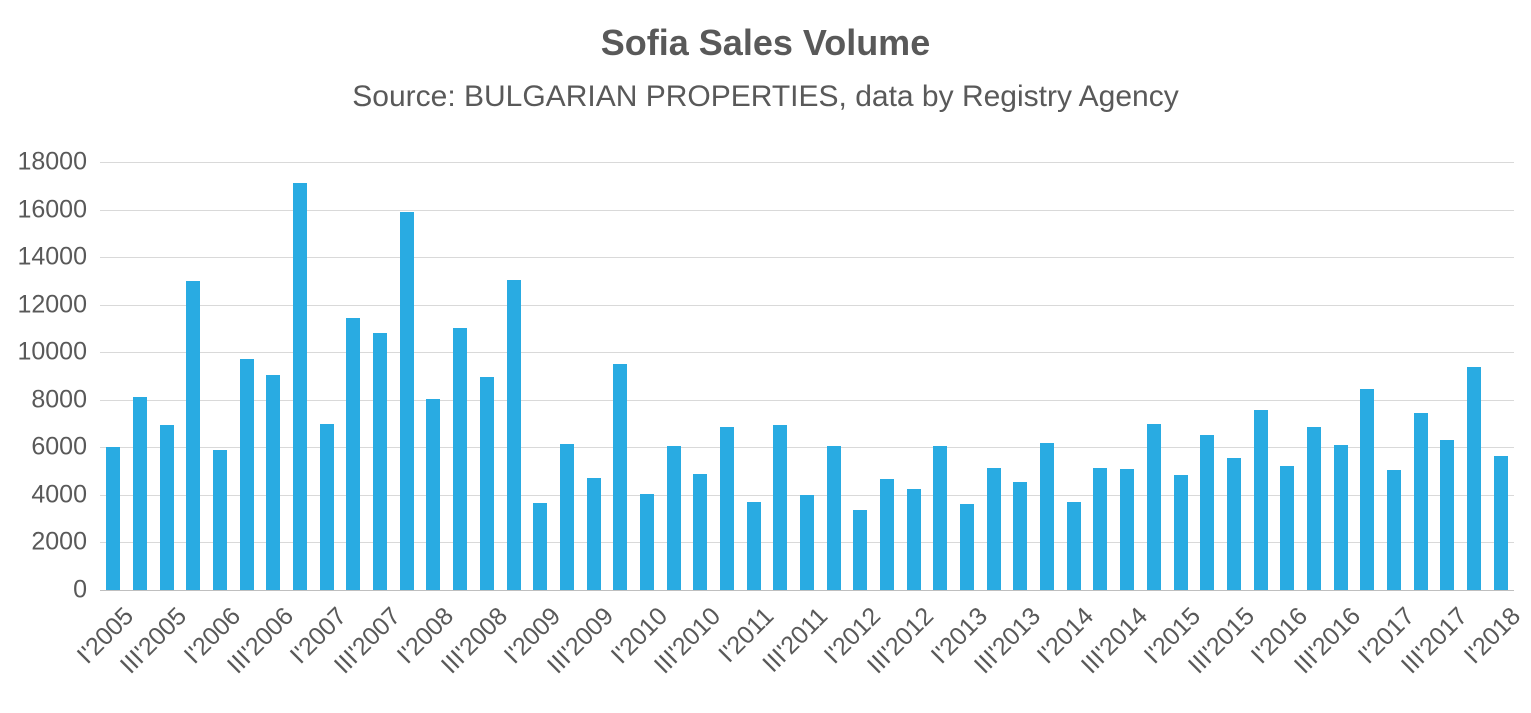 The height and width of the screenshot is (713, 1531). Describe the element at coordinates (1493, 636) in the screenshot. I see `x-tick-label: I'2018` at that location.